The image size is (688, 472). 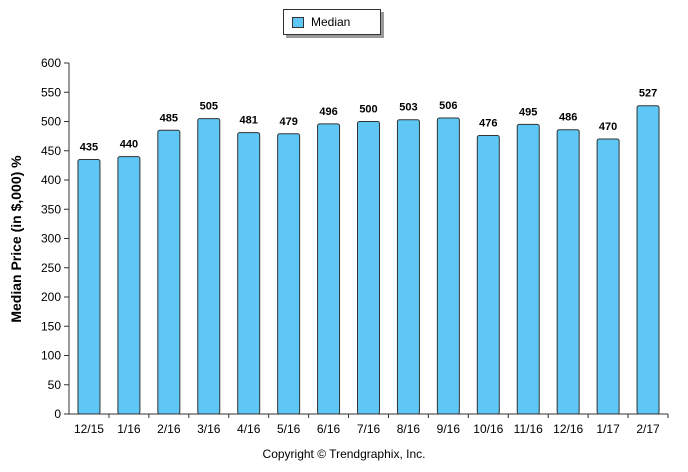 I want to click on data-label: 476, so click(x=488, y=124).